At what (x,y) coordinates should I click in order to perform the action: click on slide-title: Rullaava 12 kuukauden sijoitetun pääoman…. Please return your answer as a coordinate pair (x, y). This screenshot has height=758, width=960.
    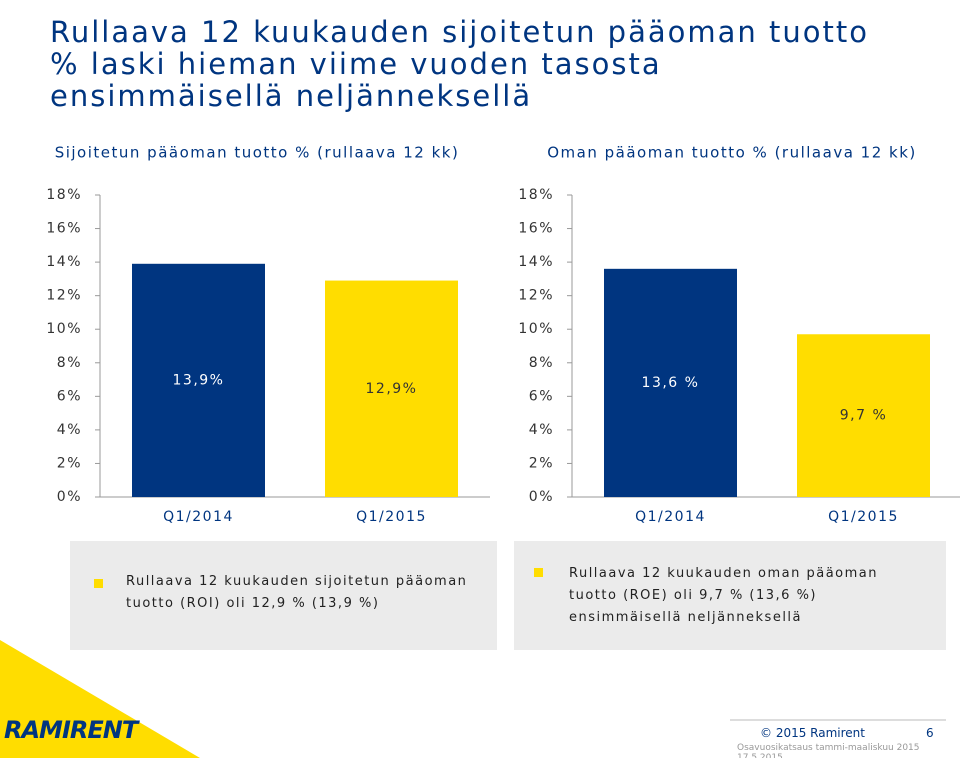
    Looking at the image, I should click on (459, 64).